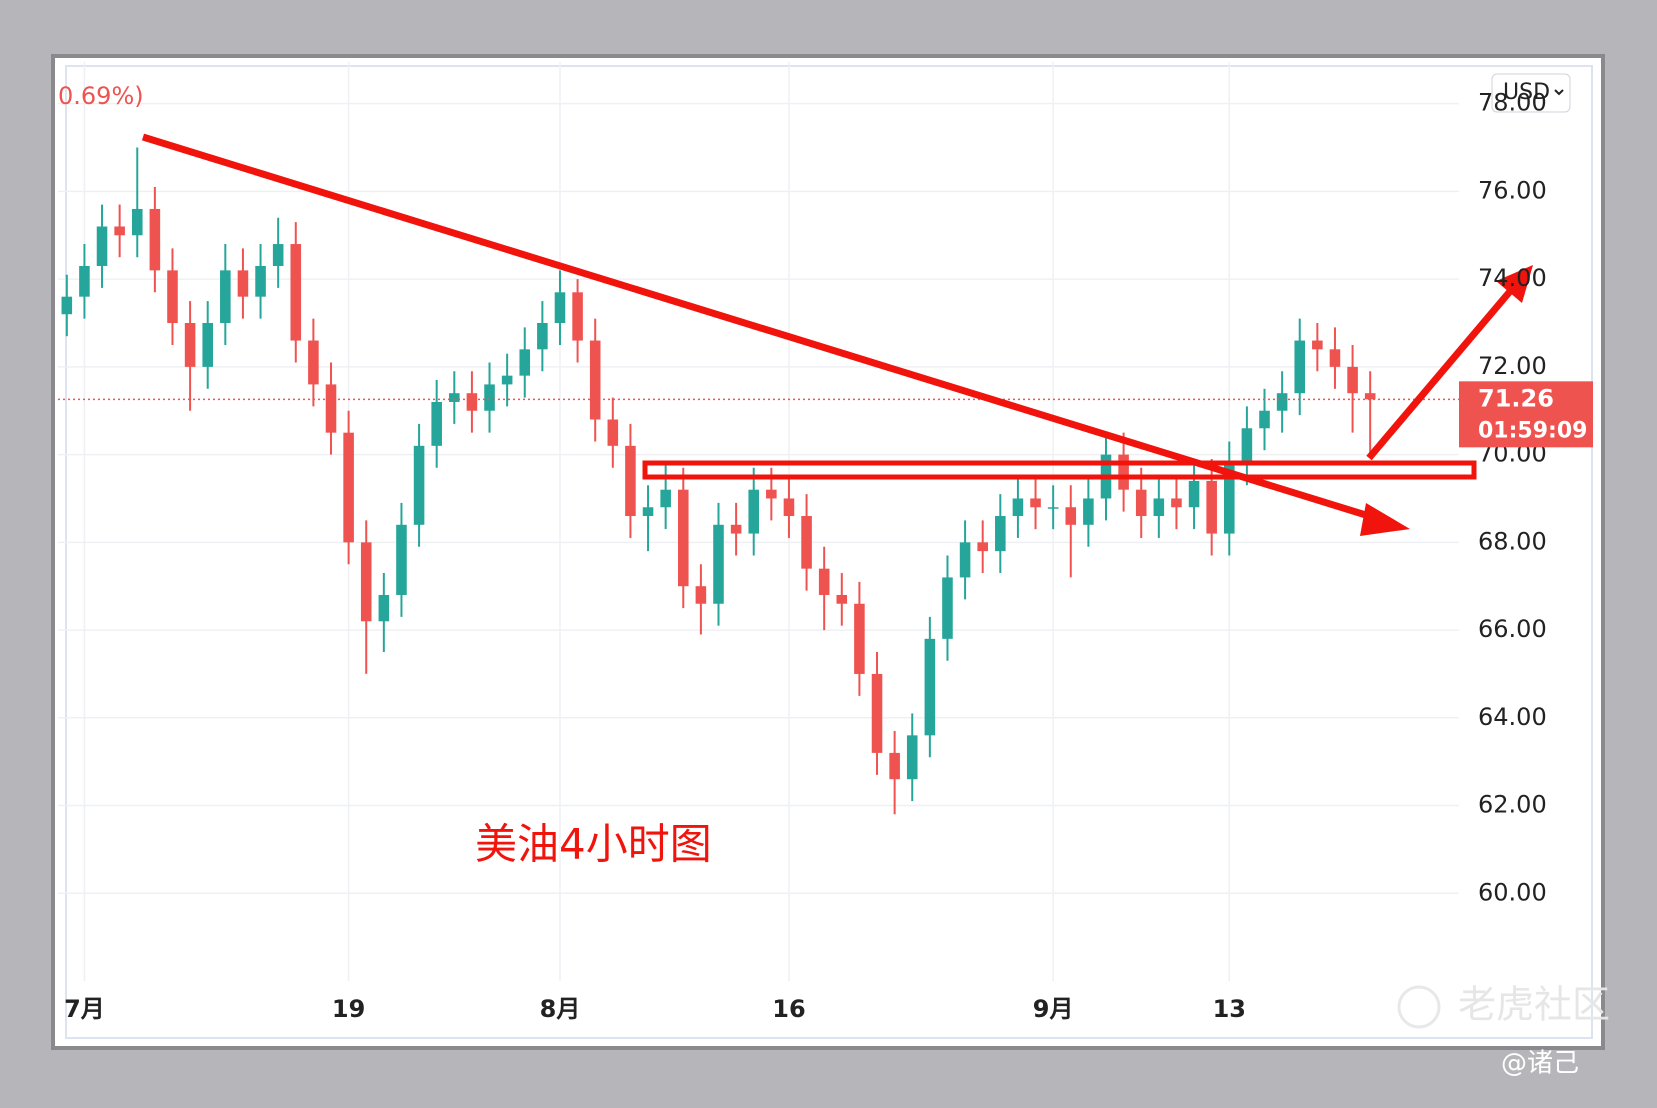 This screenshot has width=1657, height=1108. What do you see at coordinates (1440, 373) in the screenshot?
I see `up-line` at bounding box center [1440, 373].